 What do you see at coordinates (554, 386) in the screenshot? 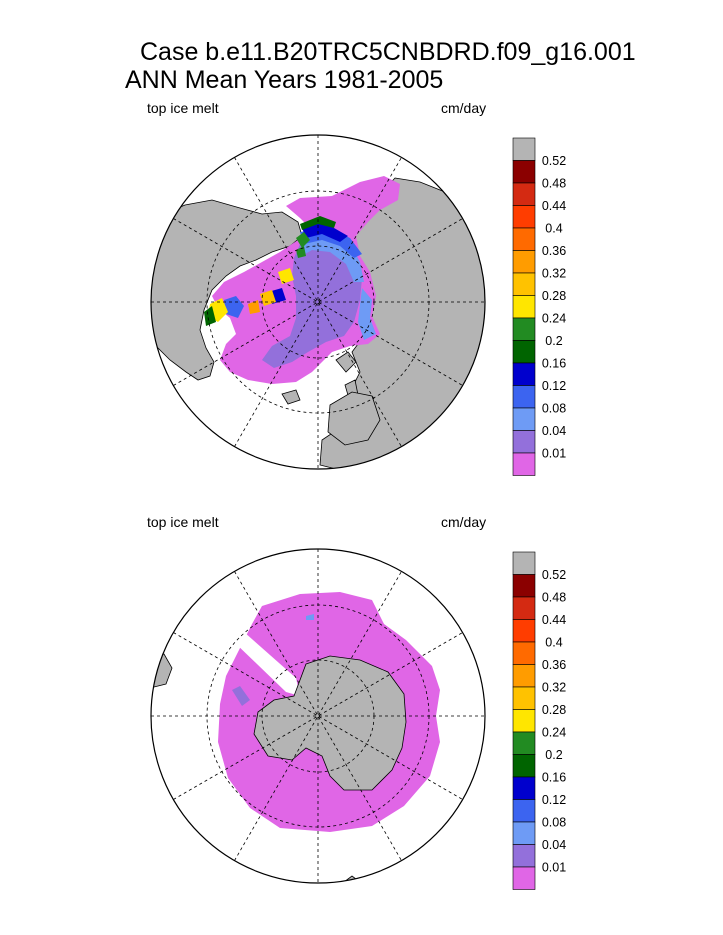
I see `north-colorbar-tick-label: 0.12` at bounding box center [554, 386].